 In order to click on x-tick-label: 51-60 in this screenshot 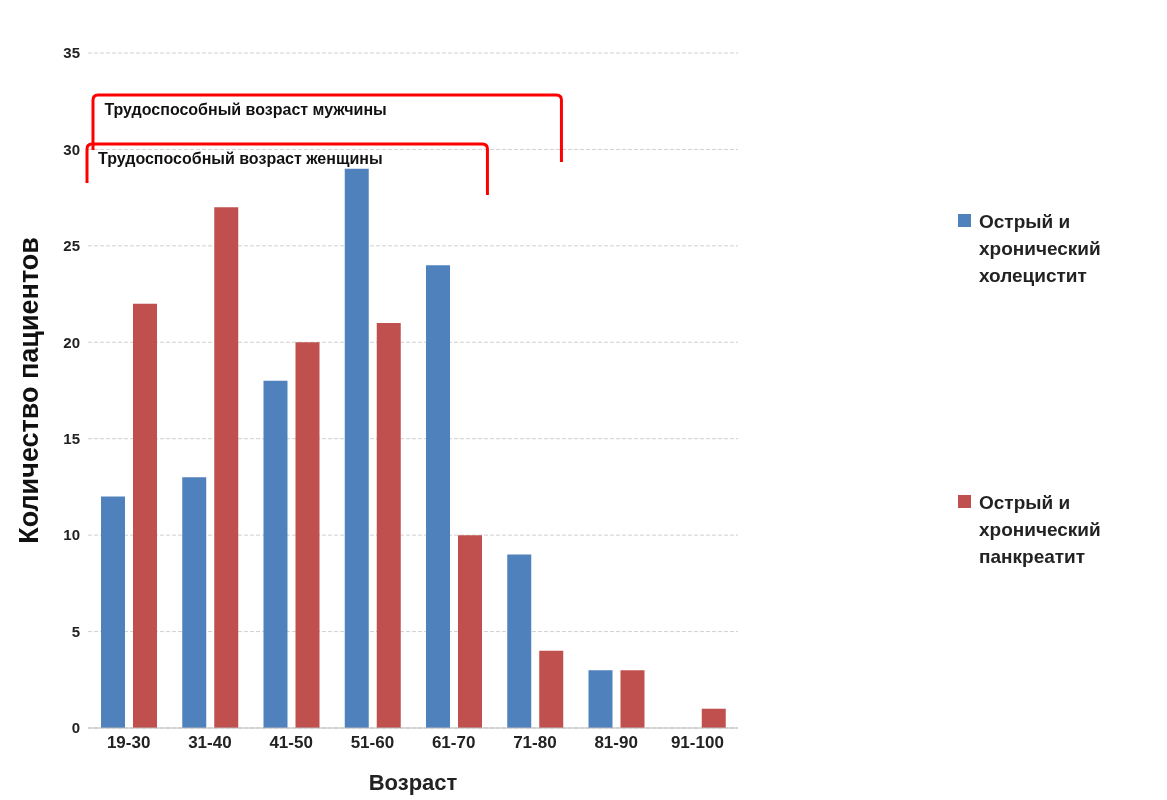, I will do `click(372, 743)`.